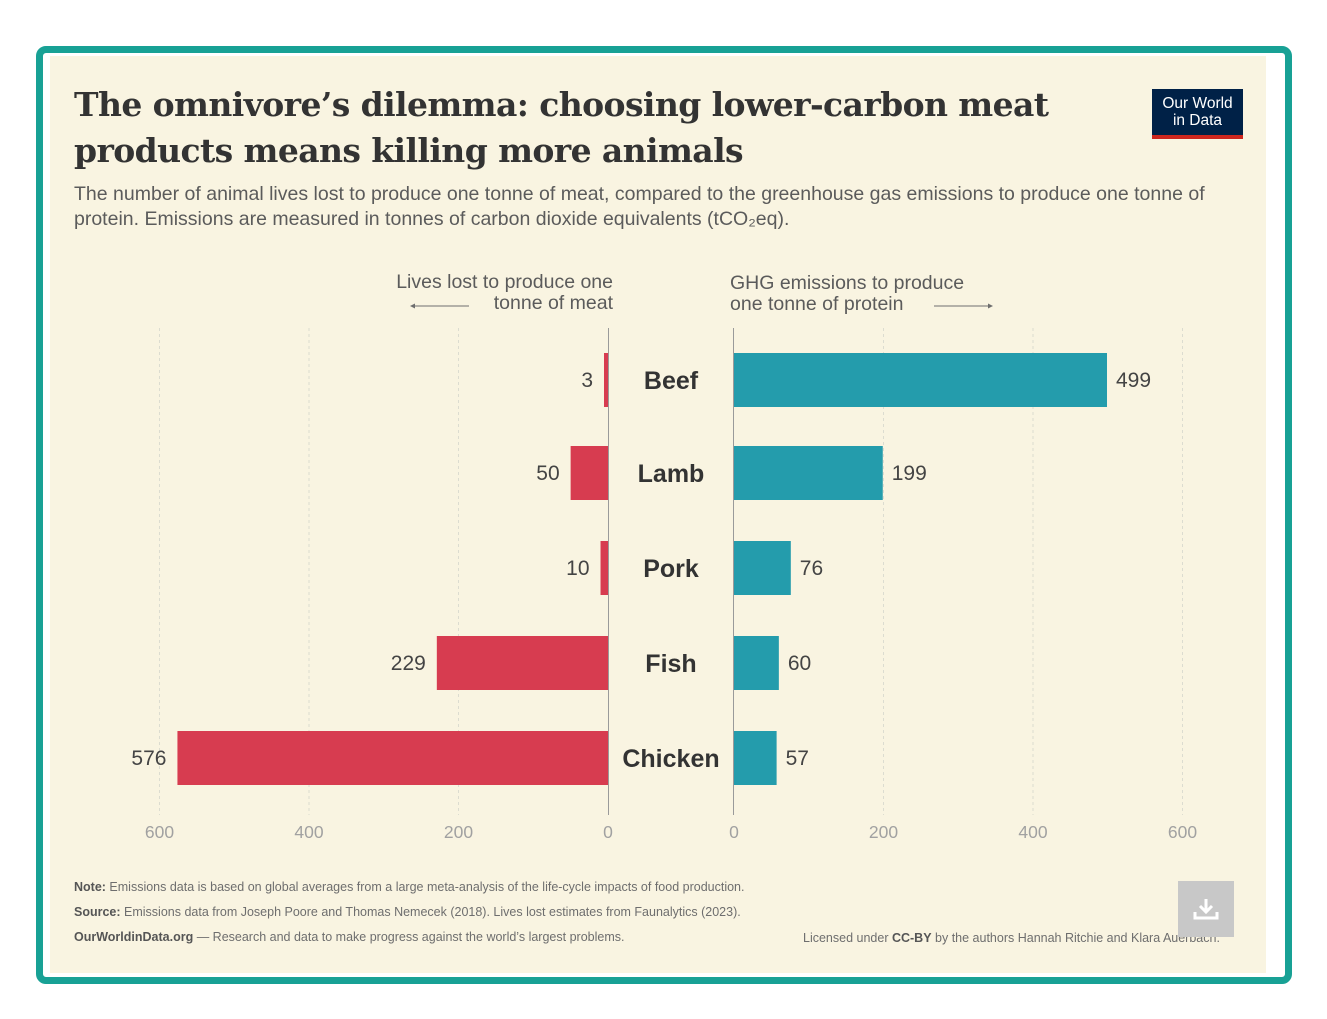 The height and width of the screenshot is (1019, 1327). I want to click on left-tick-label: 400, so click(308, 832).